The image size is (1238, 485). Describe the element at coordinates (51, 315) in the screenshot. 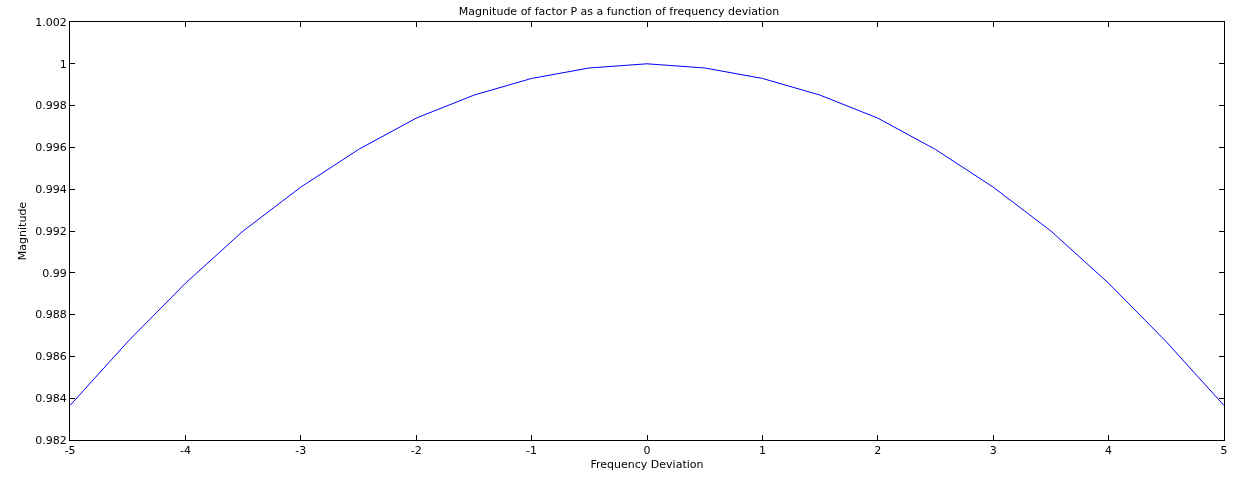

I see `y-tick-label: 0.988` at that location.